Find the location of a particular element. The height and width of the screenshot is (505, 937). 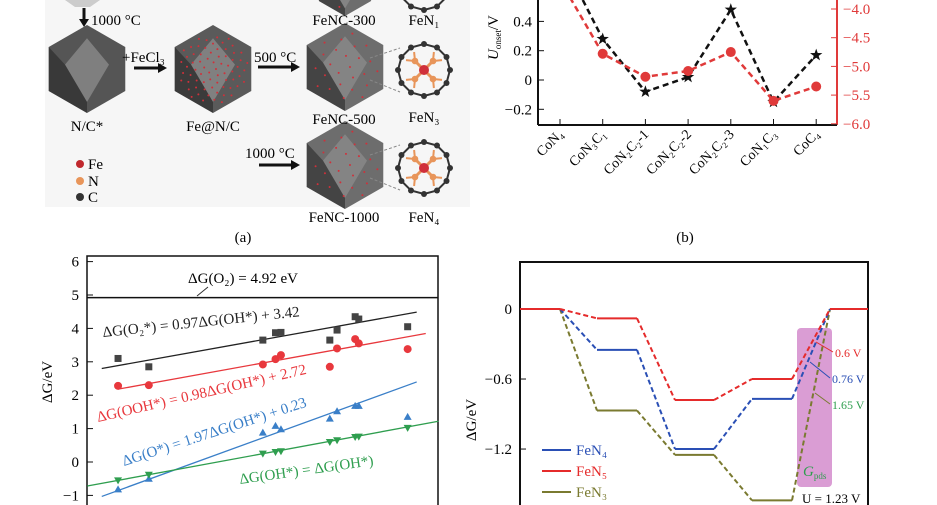

fe-nc-particle is located at coordinates (213, 69).